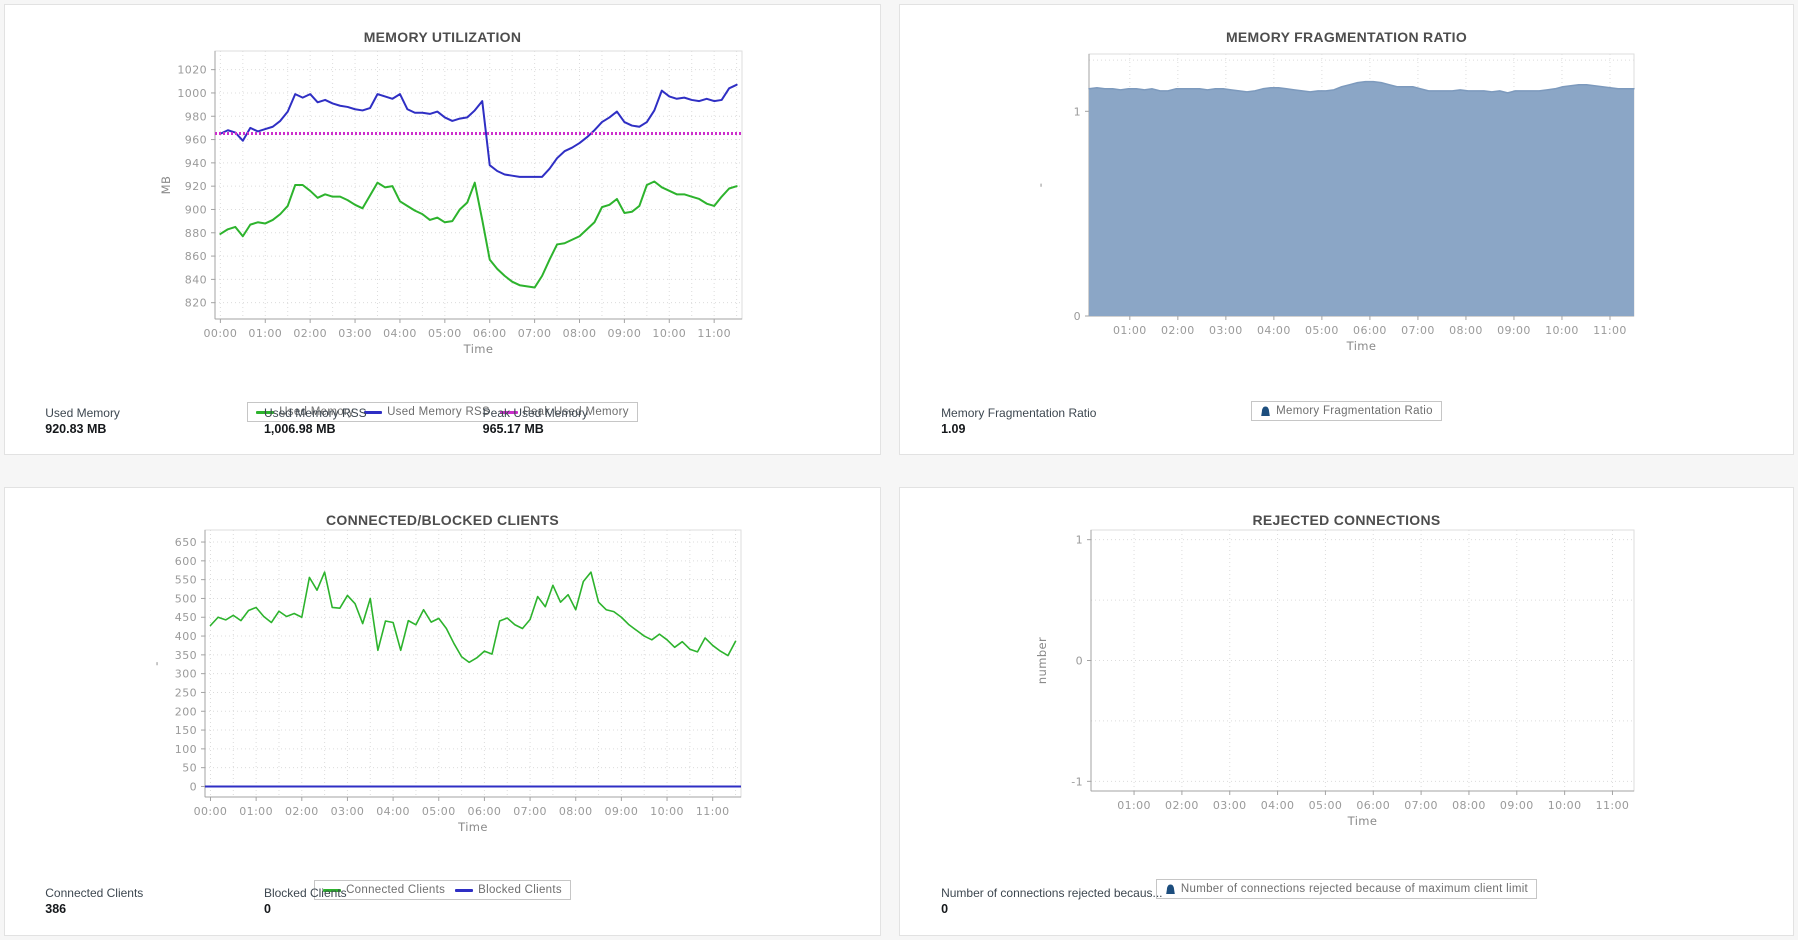  Describe the element at coordinates (373, 421) in the screenshot. I see `stat-item: Used Memory RSS 1,006.98 MB` at that location.